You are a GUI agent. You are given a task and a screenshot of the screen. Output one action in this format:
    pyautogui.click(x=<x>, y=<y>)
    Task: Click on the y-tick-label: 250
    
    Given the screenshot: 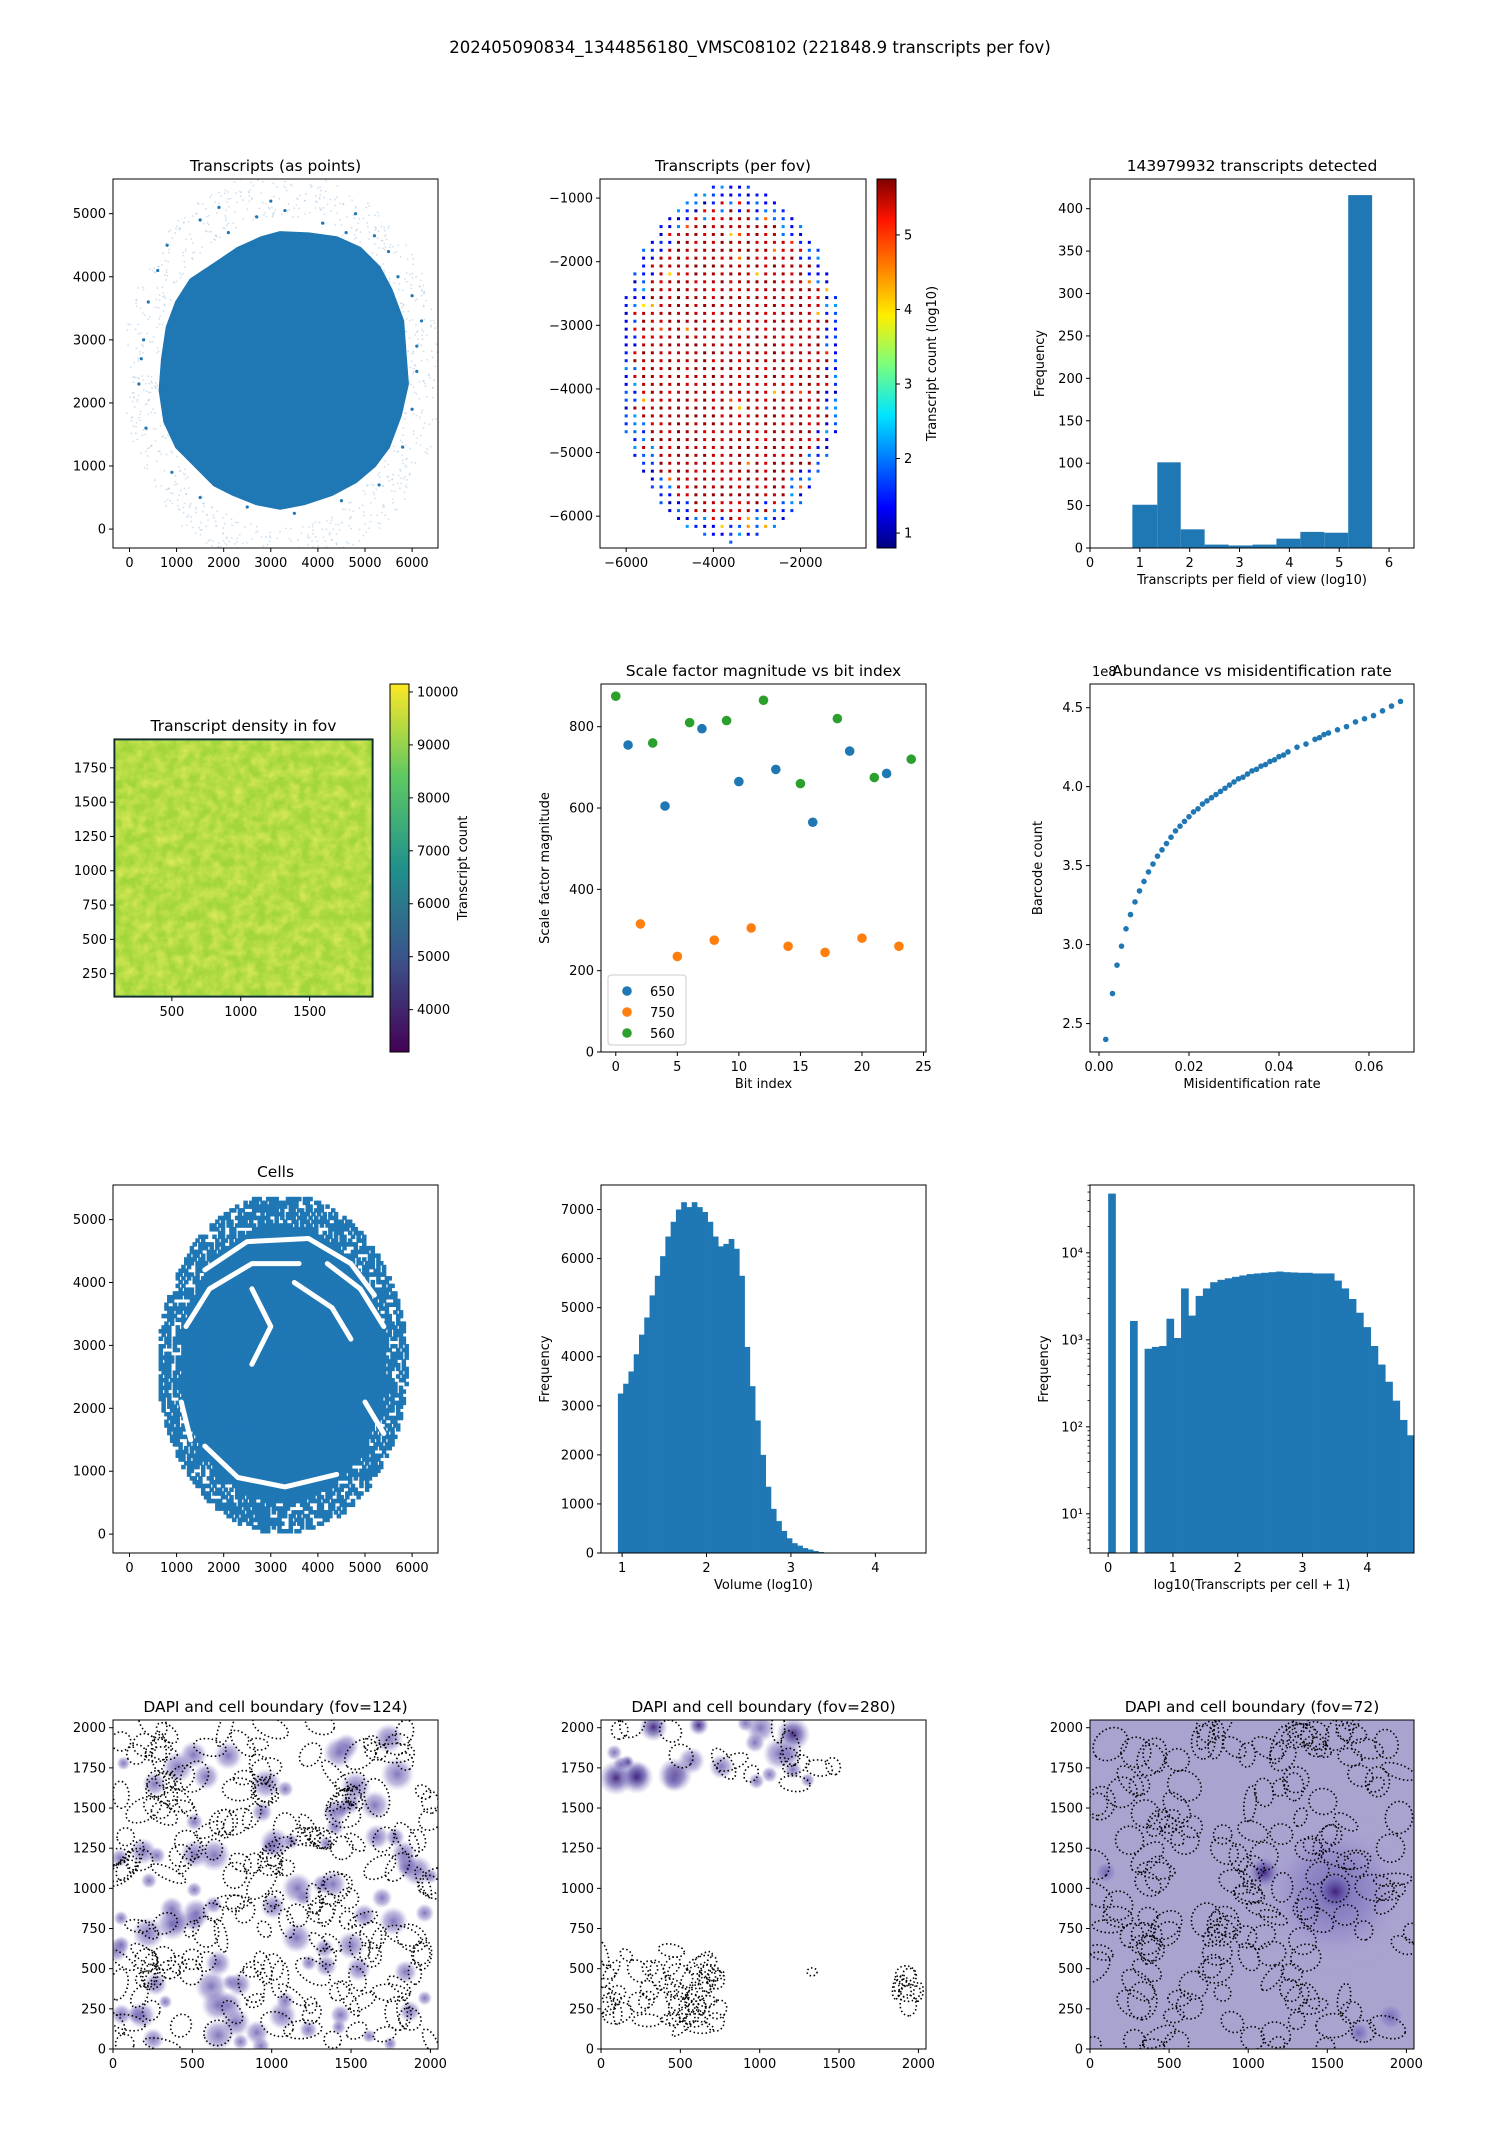 What is the action you would take?
    pyautogui.click(x=94, y=974)
    